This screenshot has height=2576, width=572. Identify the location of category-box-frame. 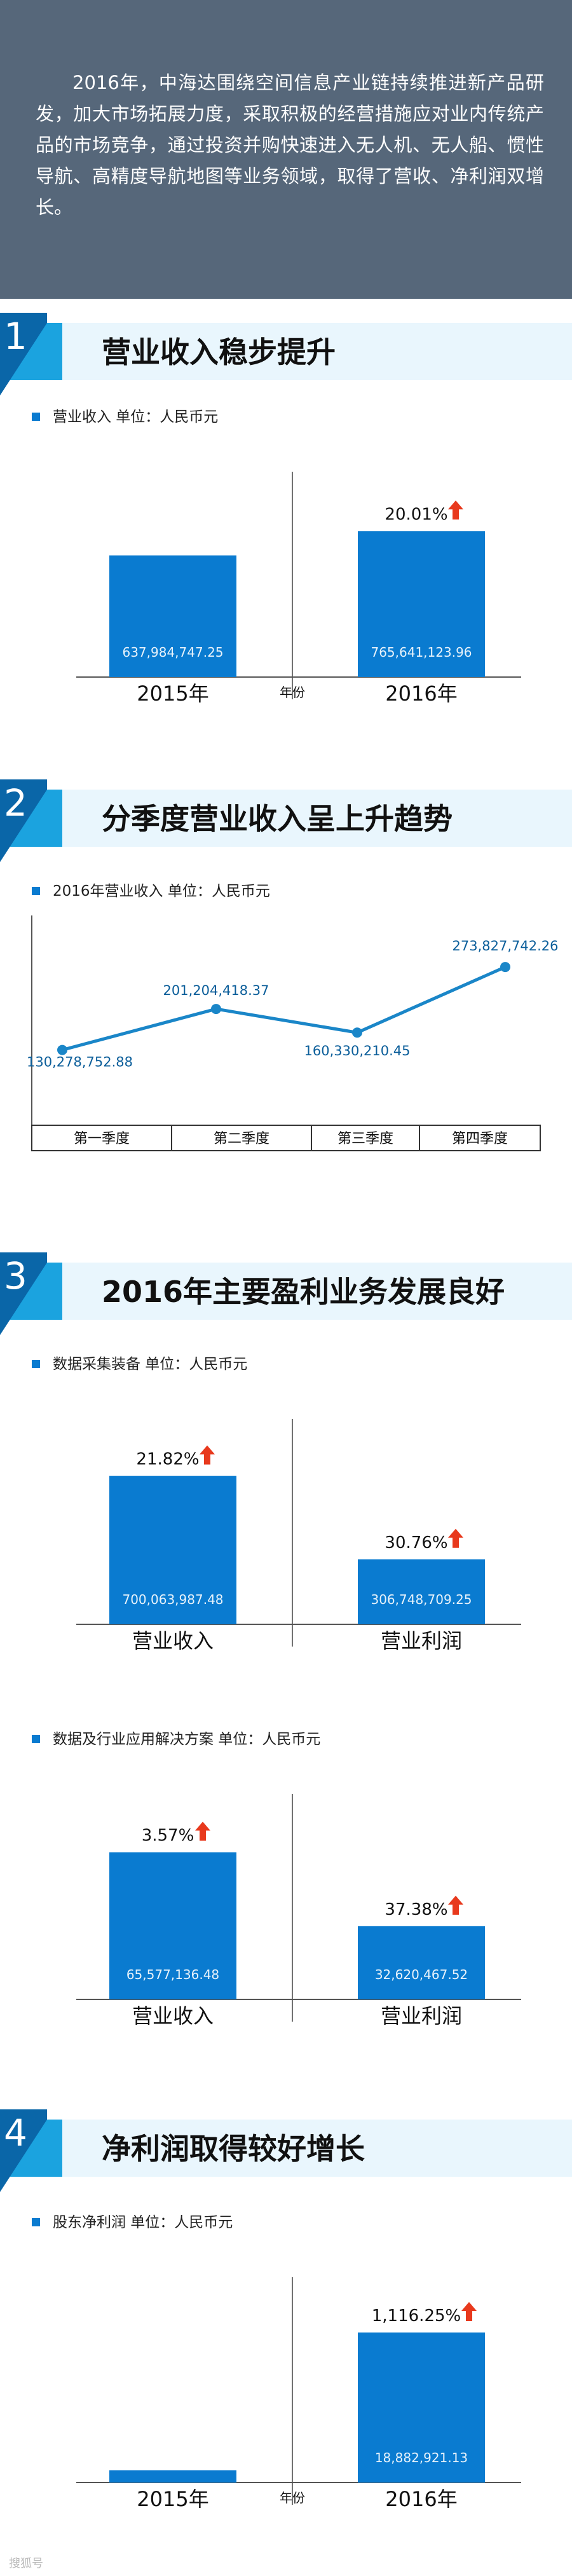
(286, 1138).